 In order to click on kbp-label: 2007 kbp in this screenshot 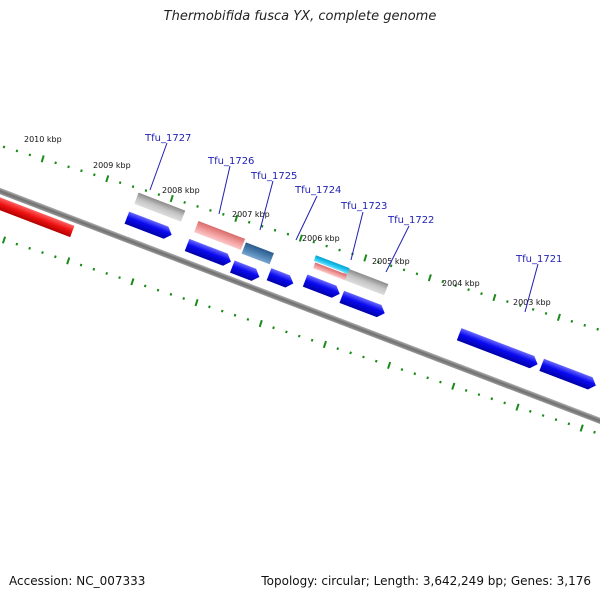, I will do `click(251, 214)`.